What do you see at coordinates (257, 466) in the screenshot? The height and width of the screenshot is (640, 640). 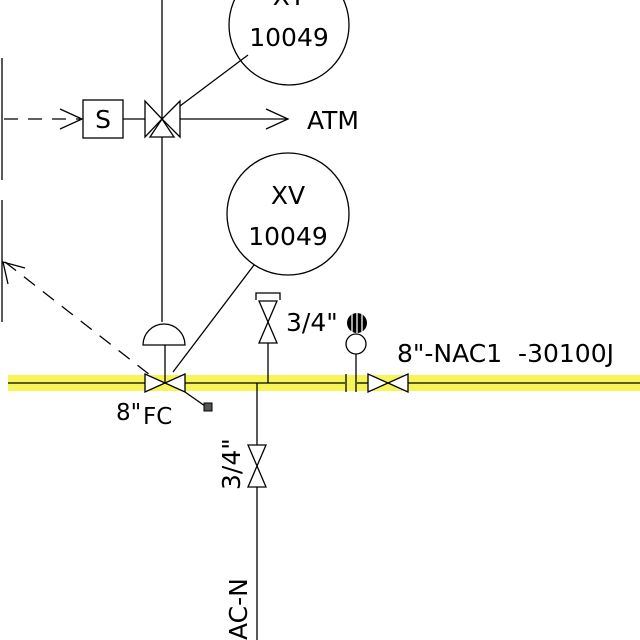 I see `drain-valve-icon` at bounding box center [257, 466].